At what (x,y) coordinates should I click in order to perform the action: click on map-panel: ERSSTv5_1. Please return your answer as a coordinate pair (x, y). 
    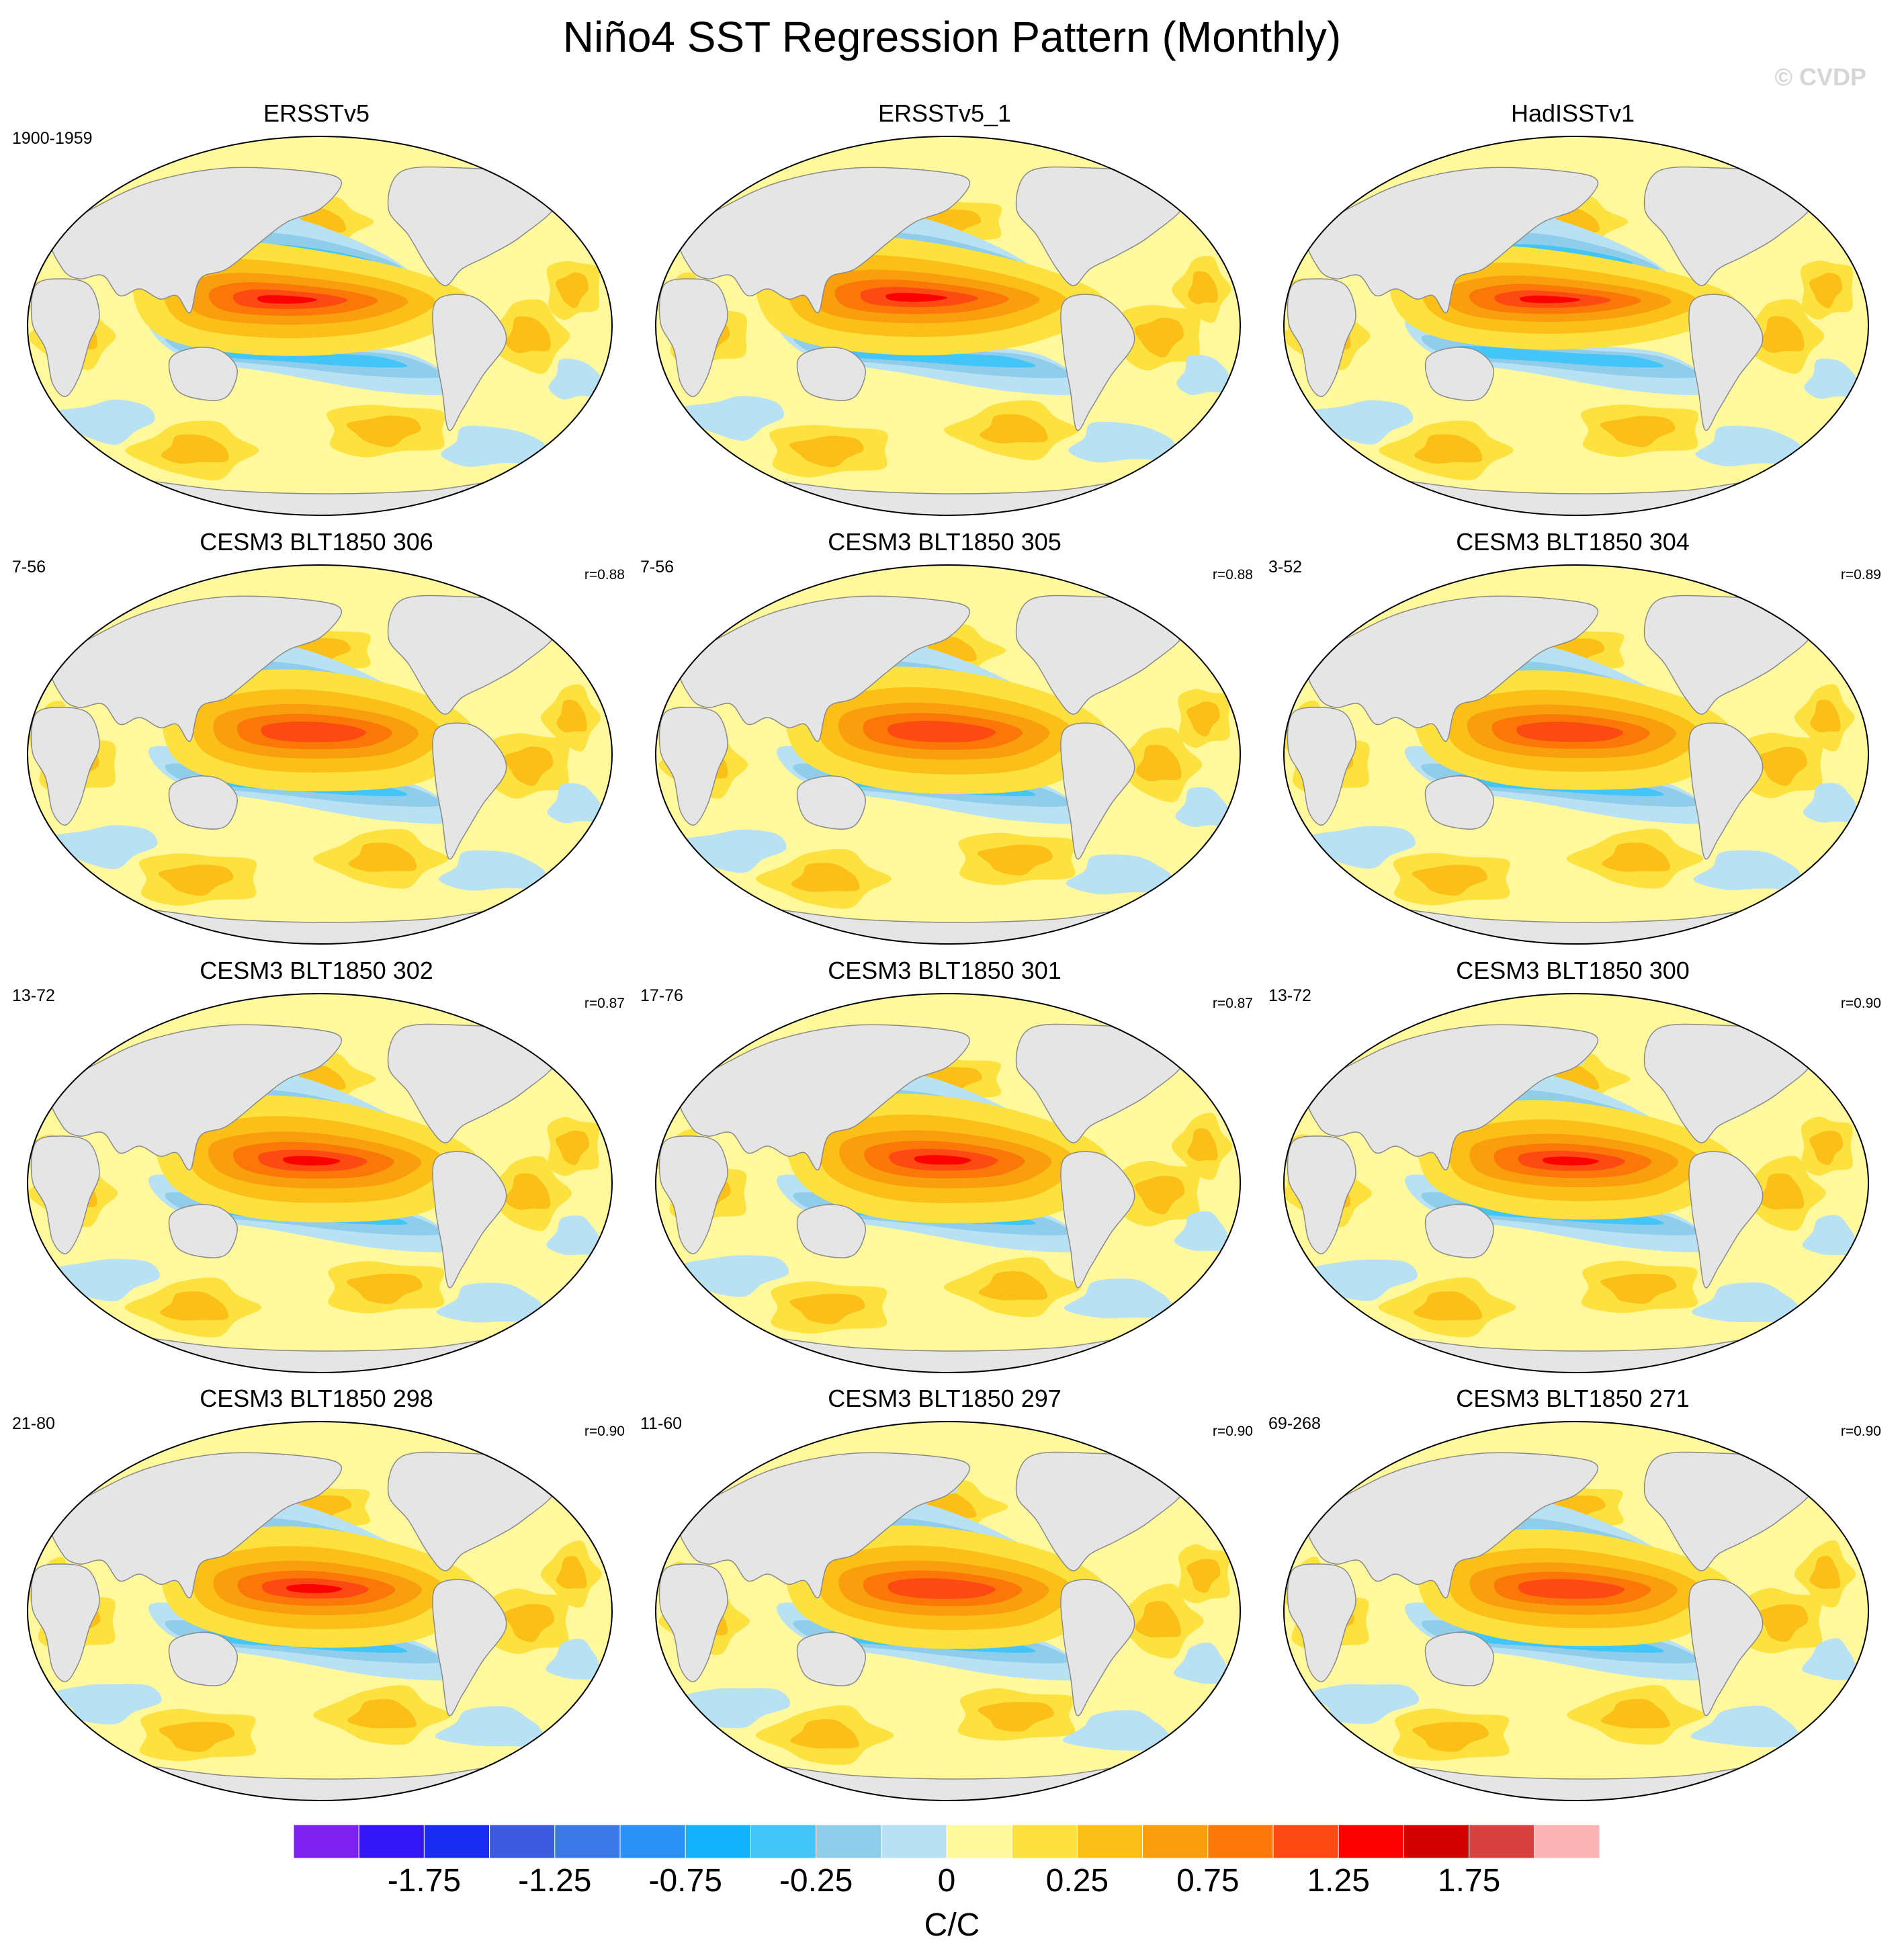
    Looking at the image, I should click on (944, 314).